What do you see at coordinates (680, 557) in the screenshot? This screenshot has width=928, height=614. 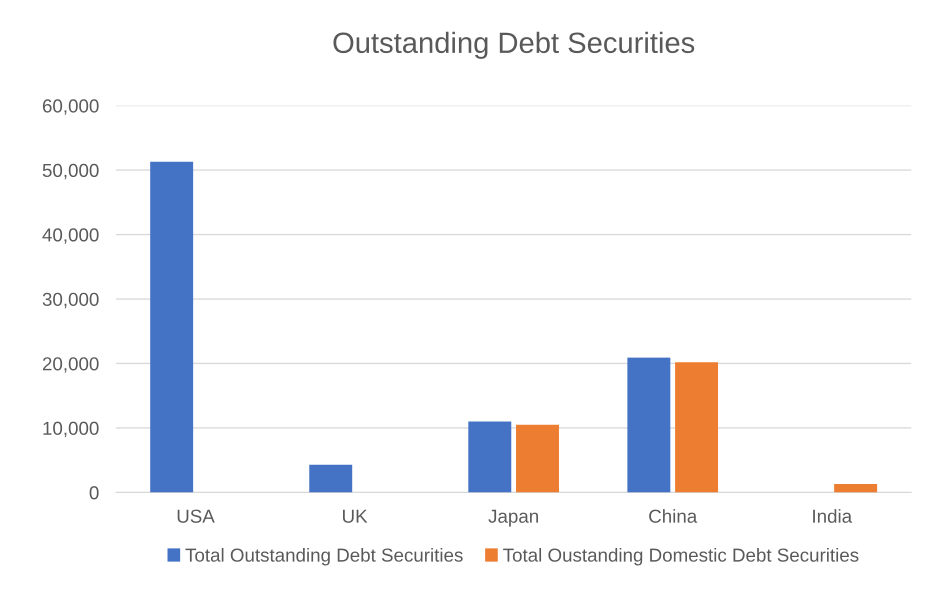 I see `legend-label: Total Oustanding Domestic Debt Securities` at bounding box center [680, 557].